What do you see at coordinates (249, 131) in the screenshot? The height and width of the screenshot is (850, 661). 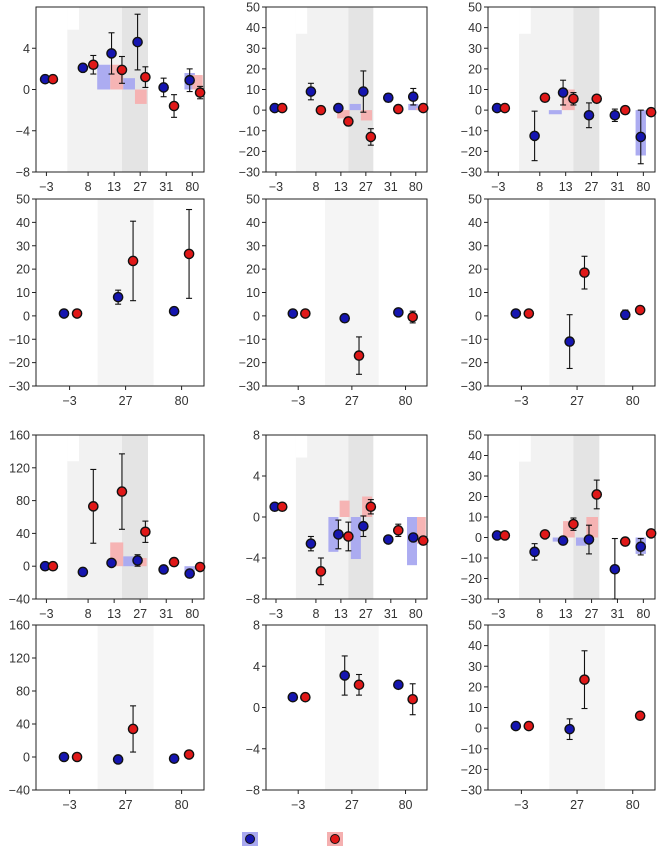 I see `y-tick-label: −10` at bounding box center [249, 131].